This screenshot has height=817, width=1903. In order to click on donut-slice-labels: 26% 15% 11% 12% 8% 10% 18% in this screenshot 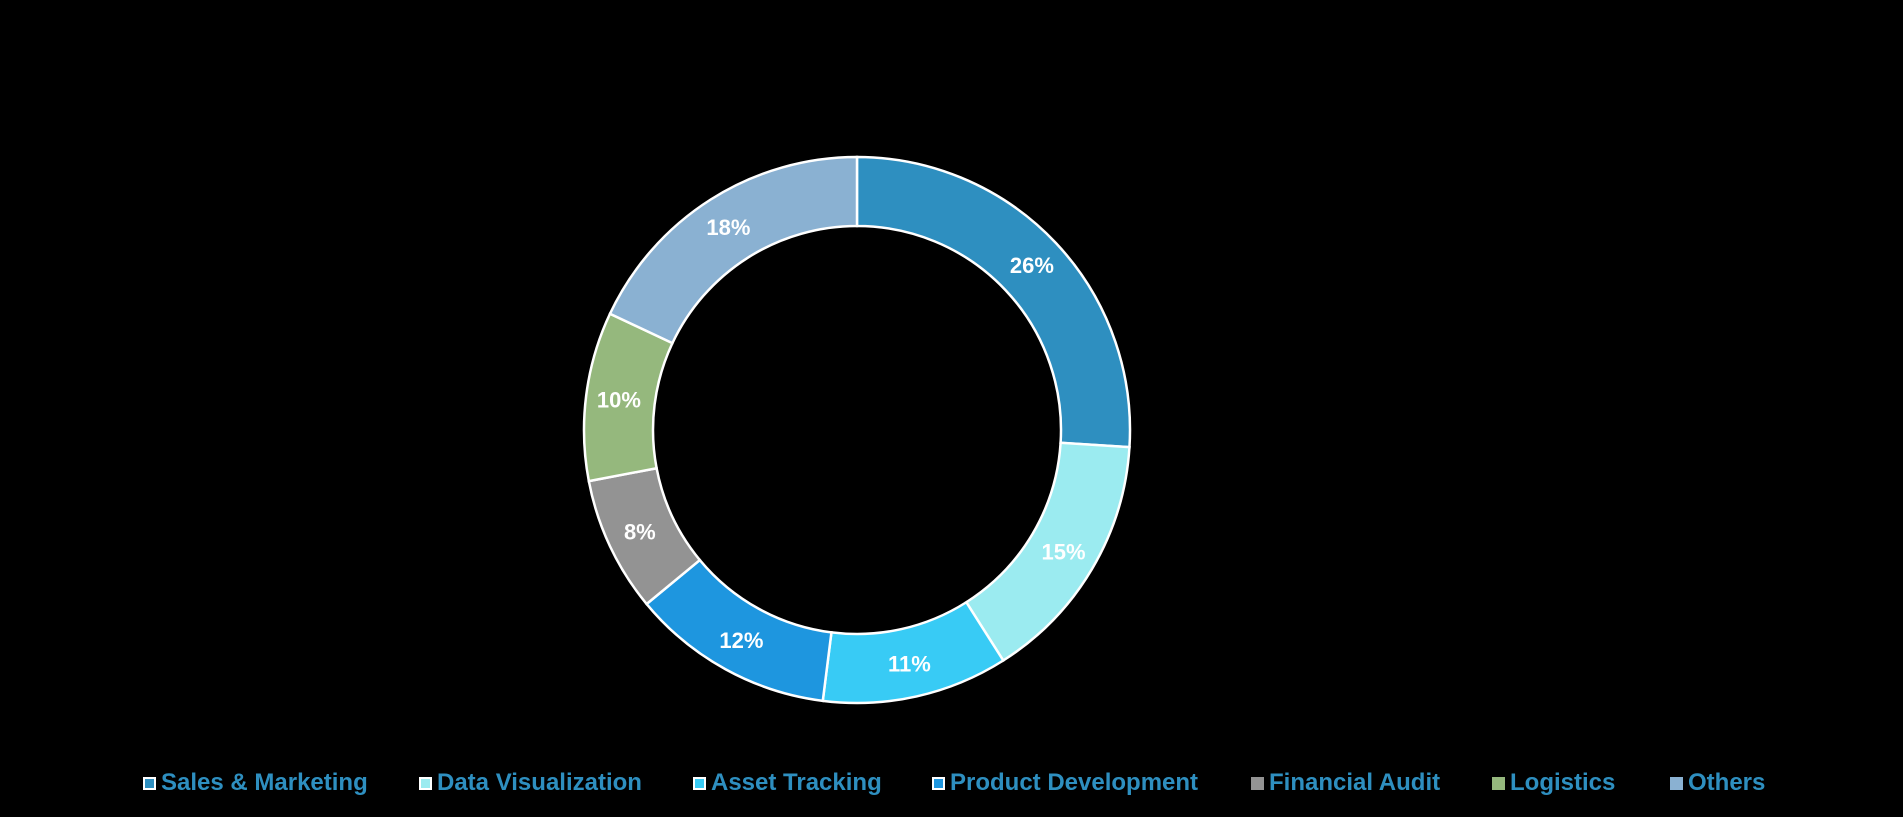, I will do `click(841, 446)`.